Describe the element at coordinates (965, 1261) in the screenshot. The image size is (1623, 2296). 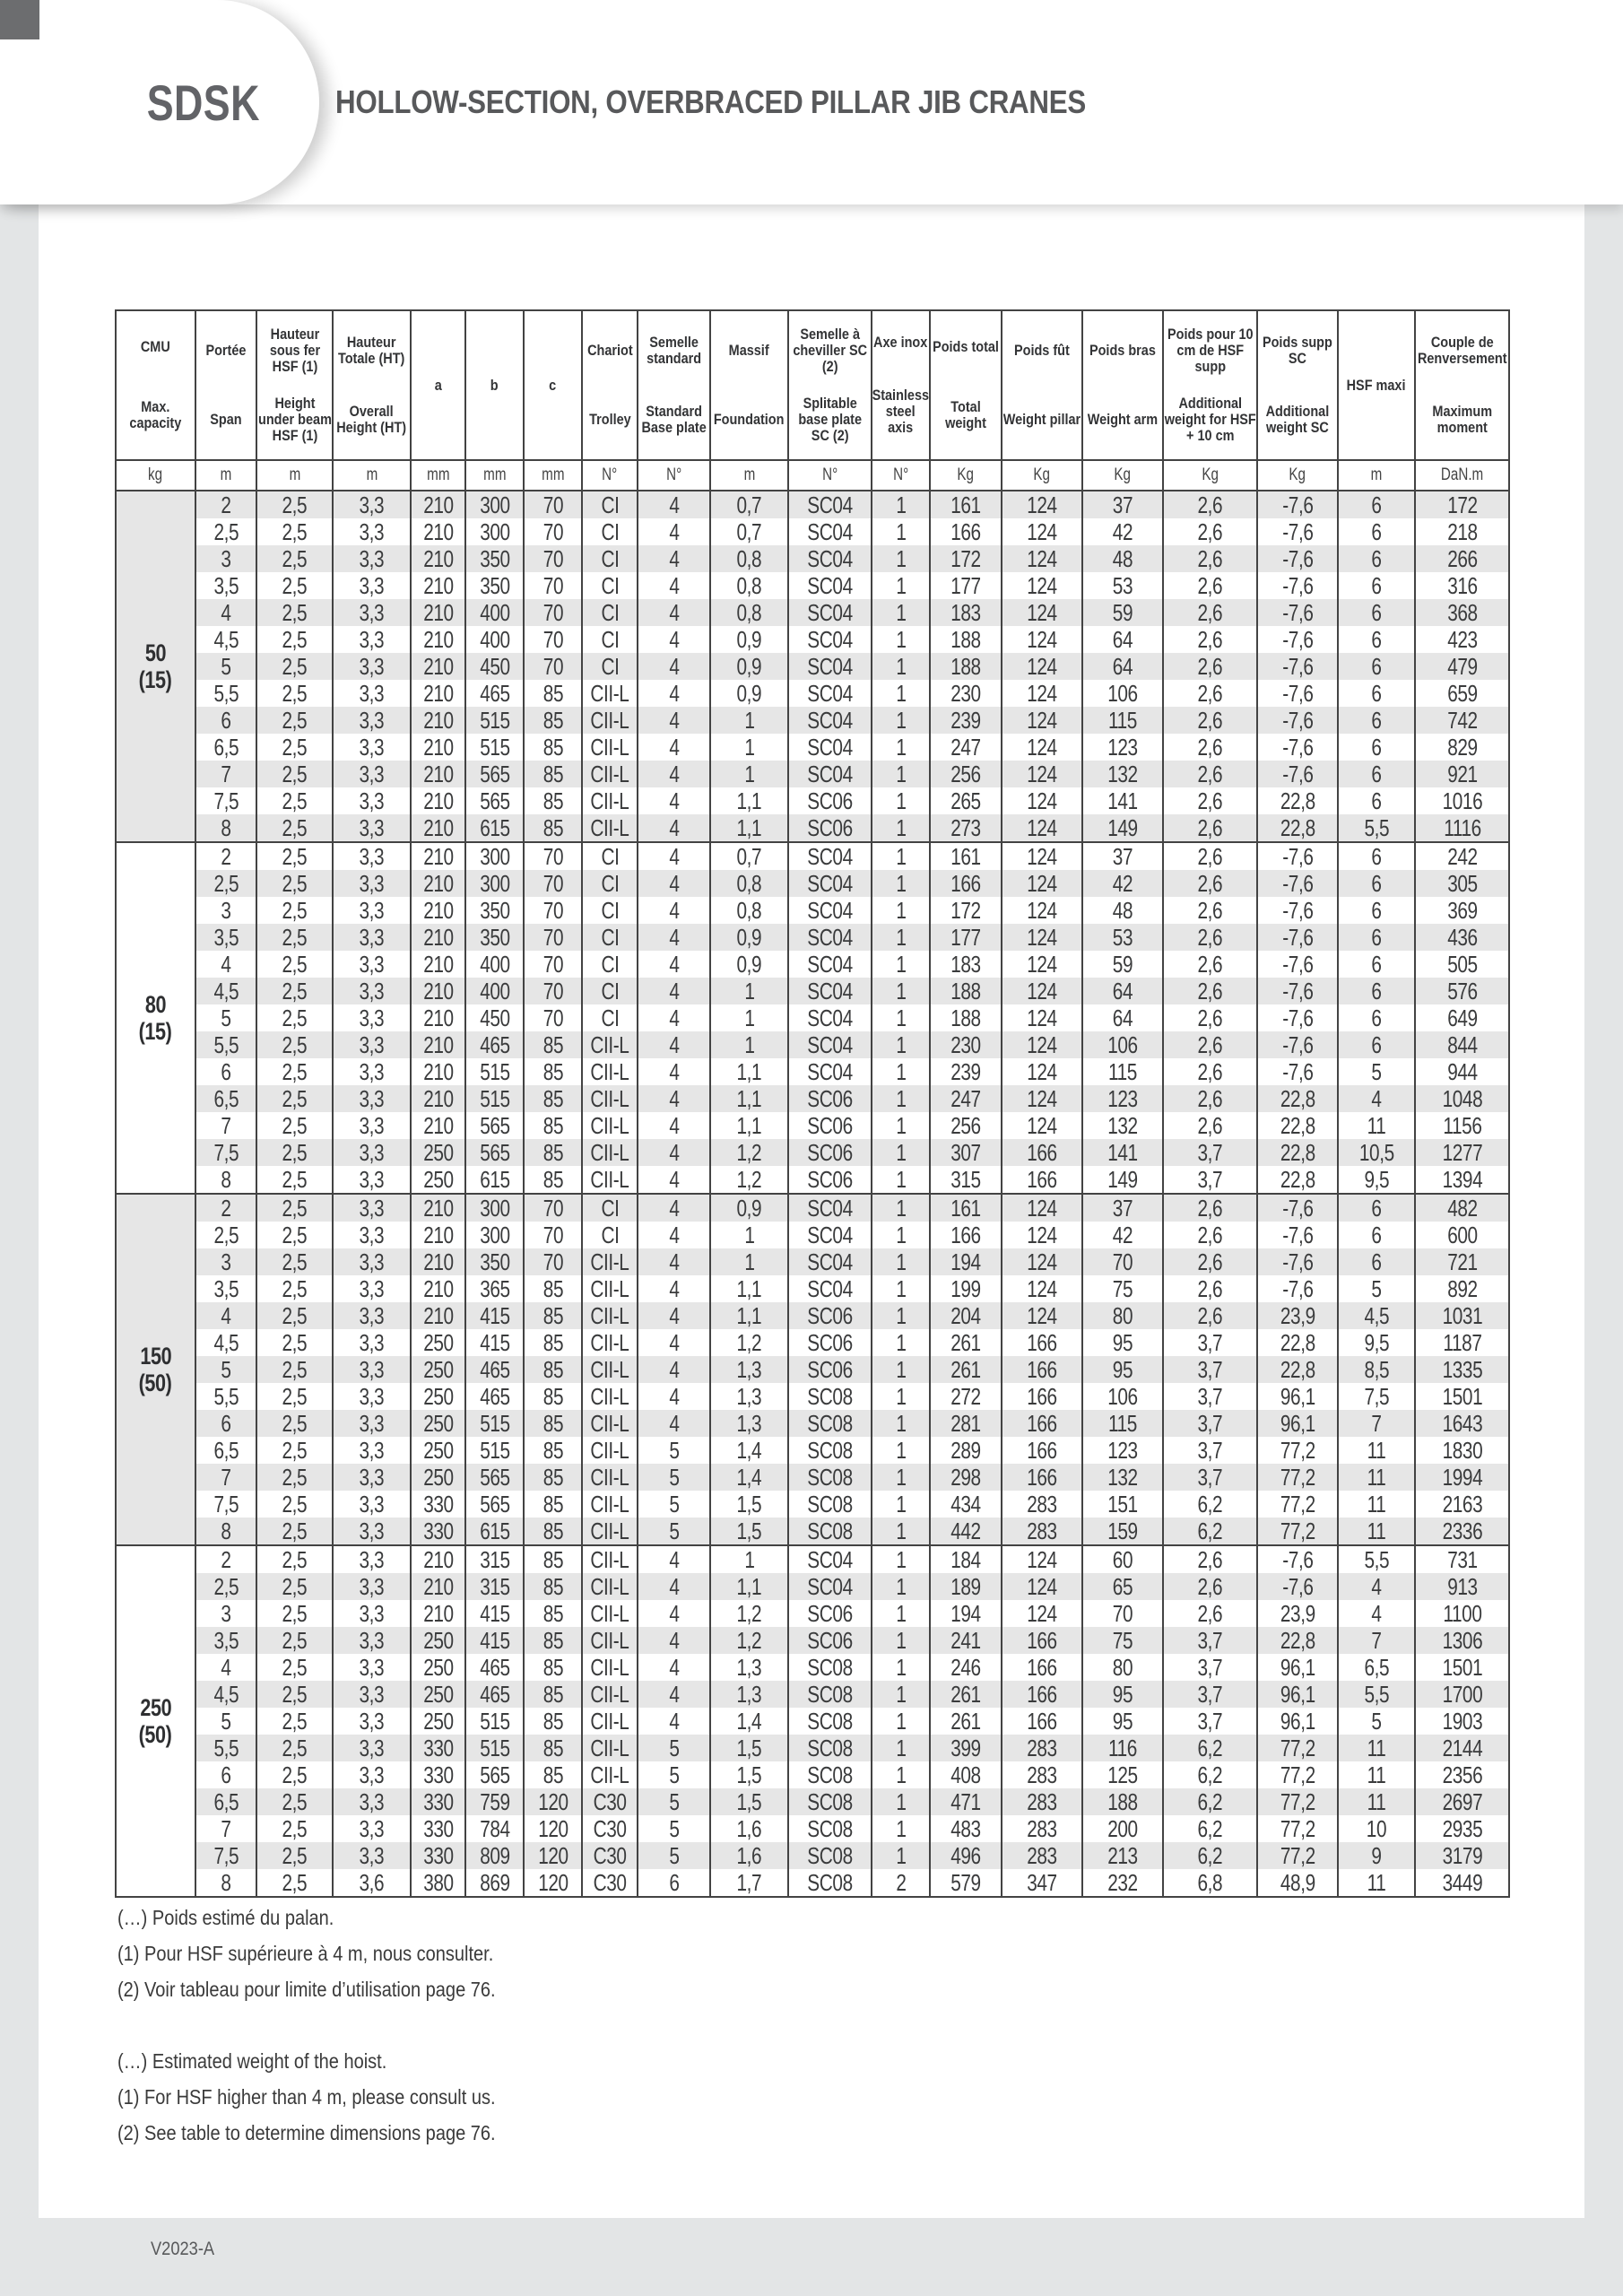
I see `cell: 194` at that location.